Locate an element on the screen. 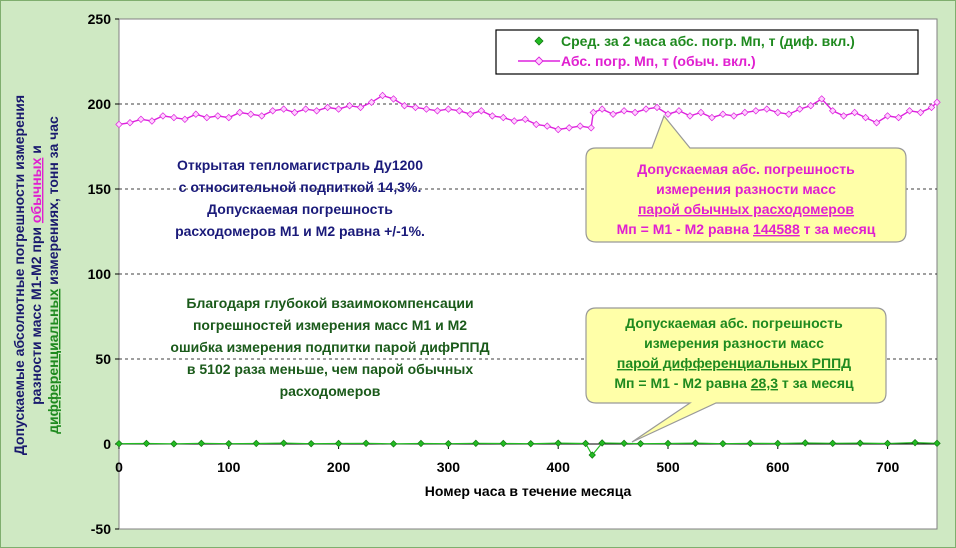  x-tick-label: 700 is located at coordinates (888, 467).